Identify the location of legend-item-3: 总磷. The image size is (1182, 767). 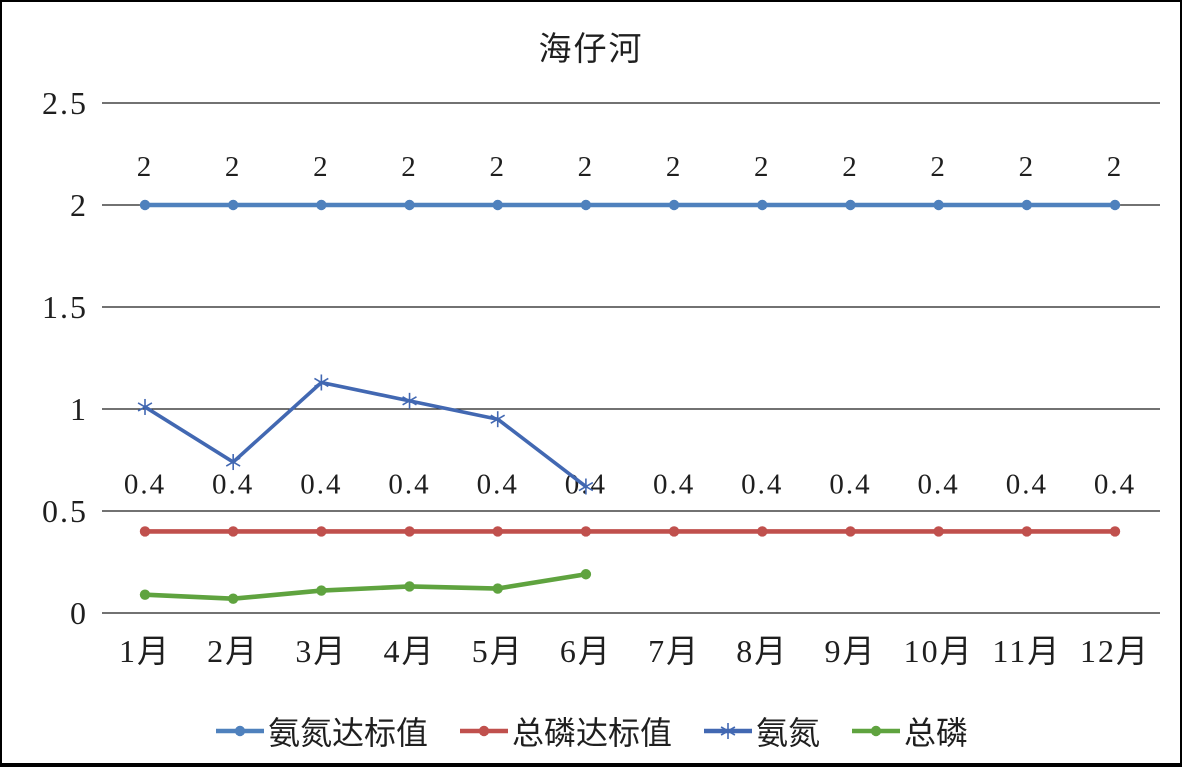
(909, 731).